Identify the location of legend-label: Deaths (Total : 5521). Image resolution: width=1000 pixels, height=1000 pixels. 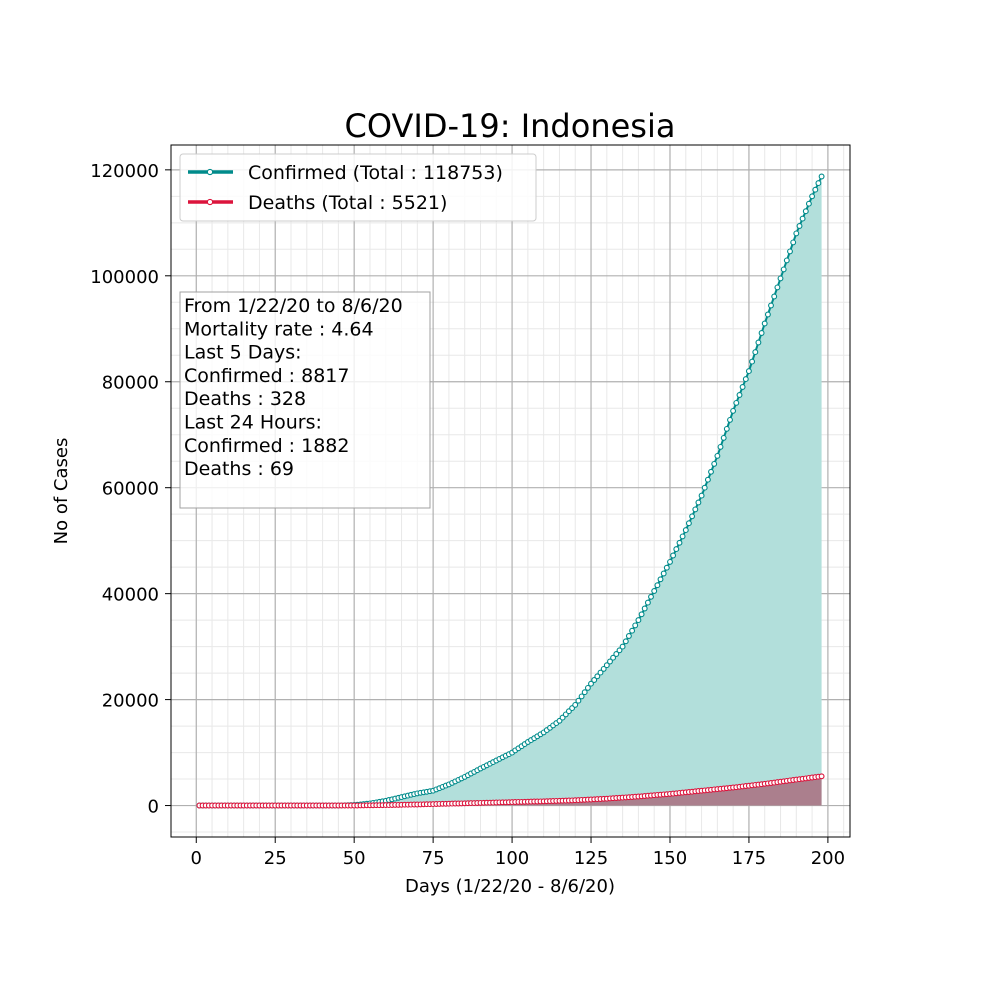
(347, 203).